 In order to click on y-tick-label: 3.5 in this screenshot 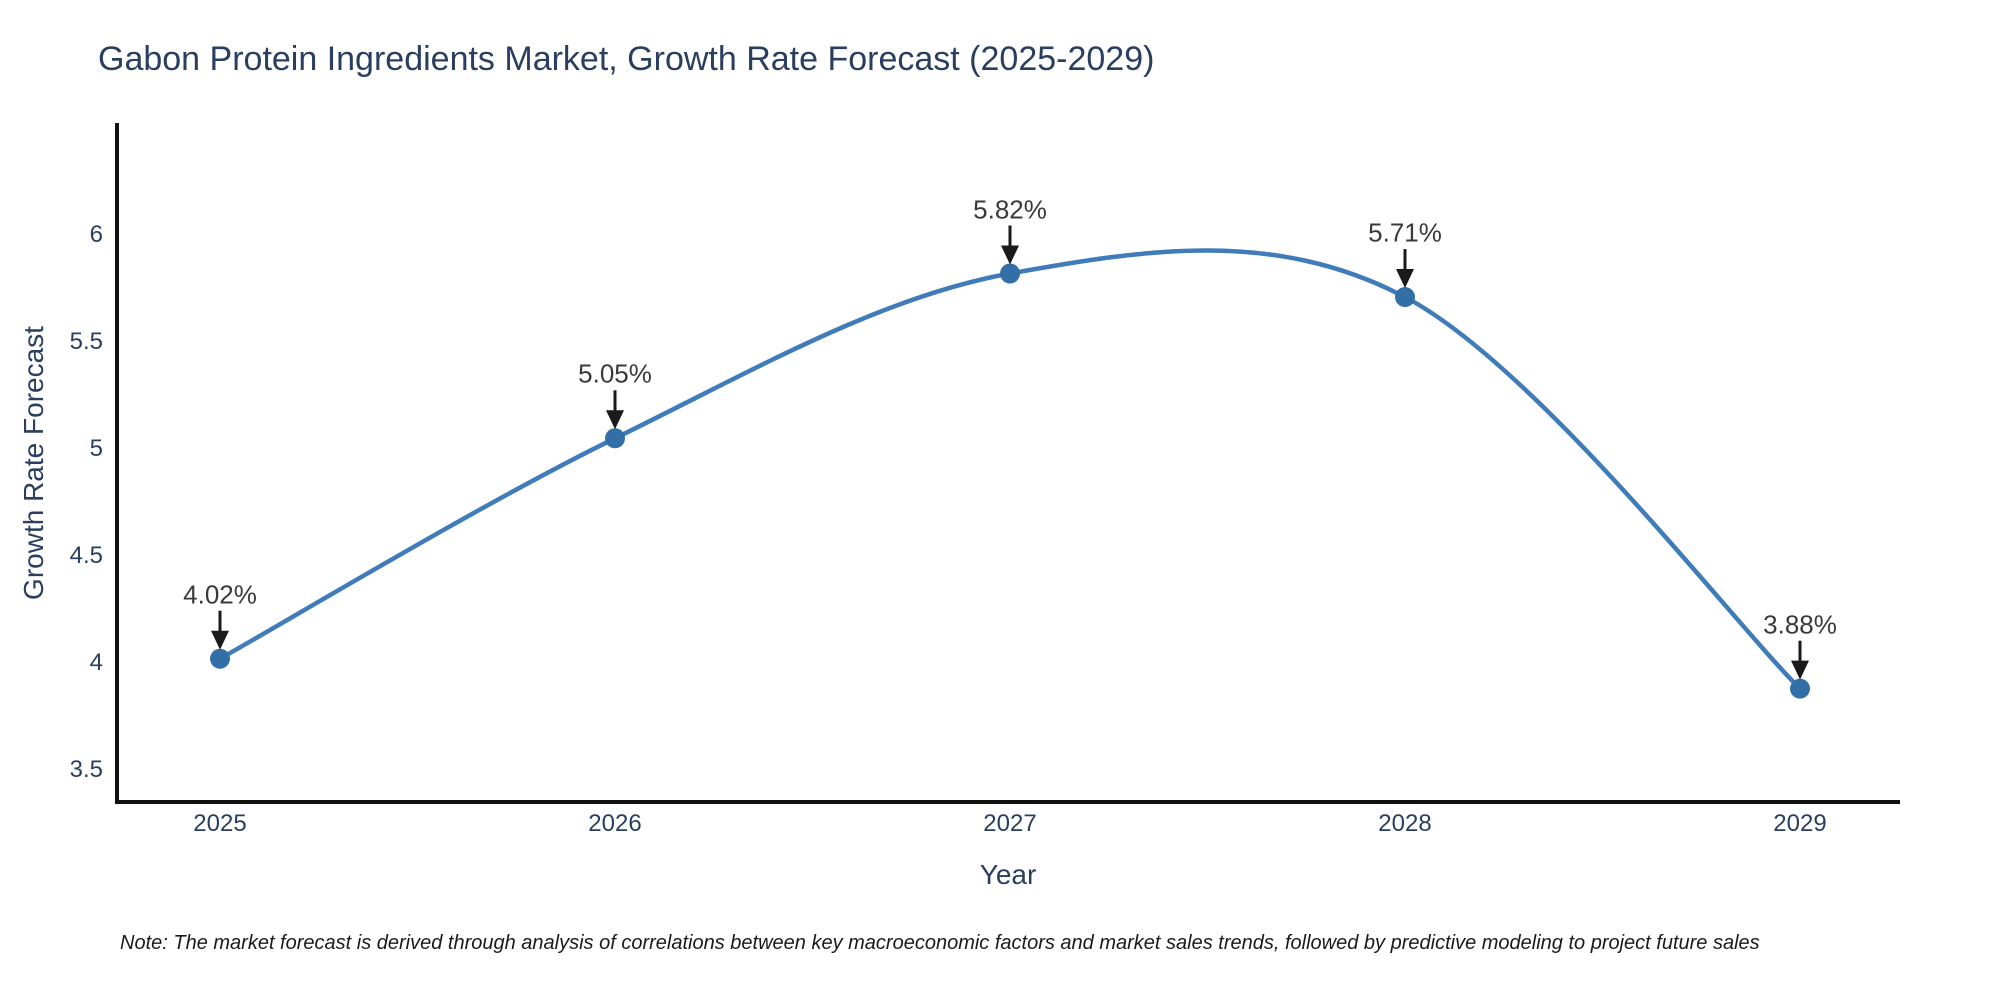, I will do `click(86, 769)`.